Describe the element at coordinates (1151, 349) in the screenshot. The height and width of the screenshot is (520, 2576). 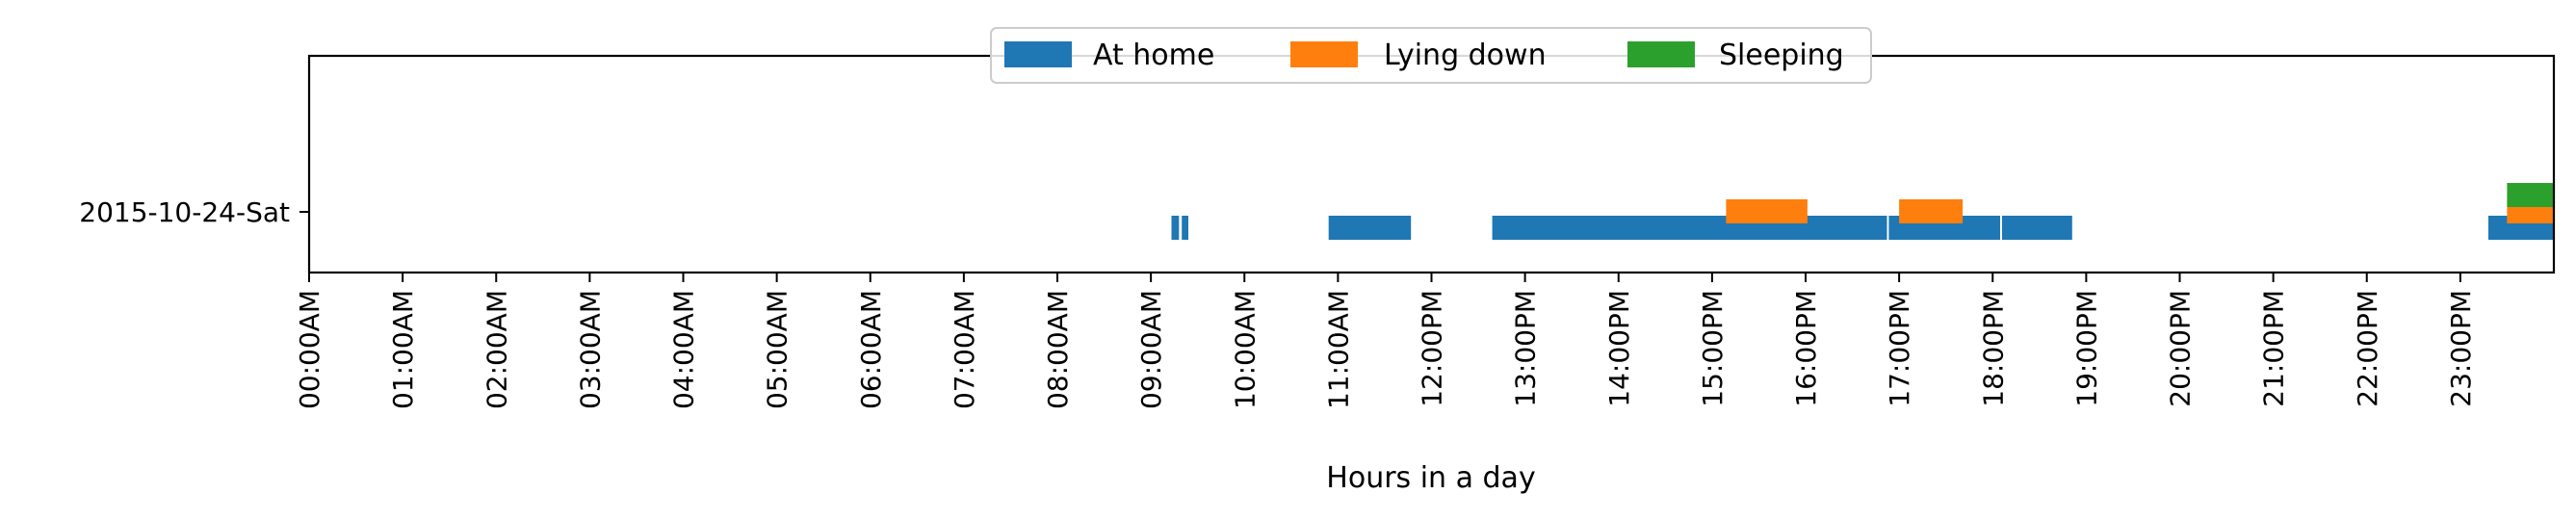
I see `x-tick-label-9: 09:00AM` at that location.